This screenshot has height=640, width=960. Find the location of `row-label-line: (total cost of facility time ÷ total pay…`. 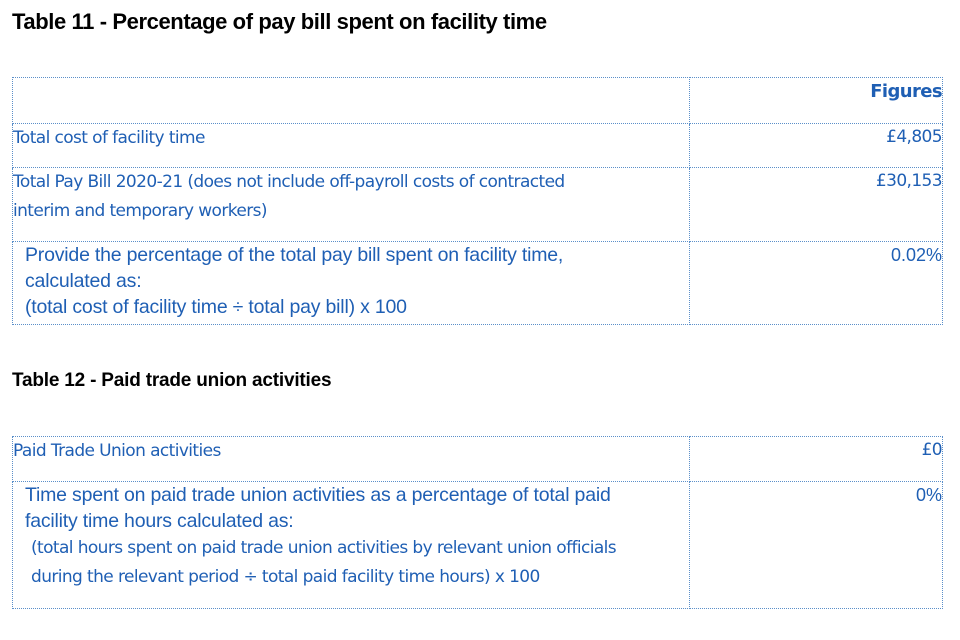

row-label-line: (total cost of facility time ÷ total pay… is located at coordinates (216, 307).